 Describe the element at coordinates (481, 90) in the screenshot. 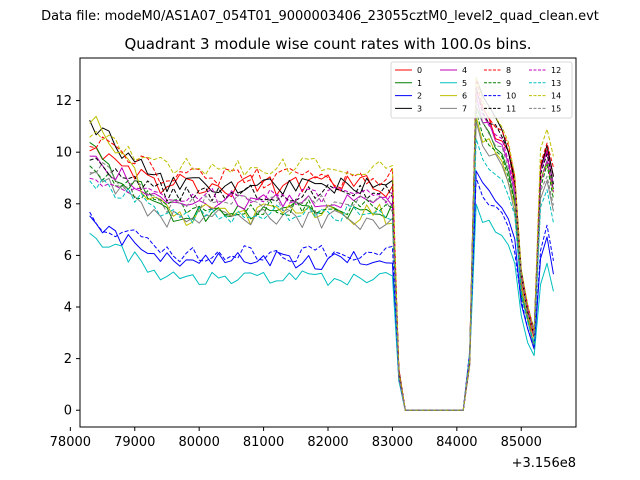

I see `legend-box` at that location.